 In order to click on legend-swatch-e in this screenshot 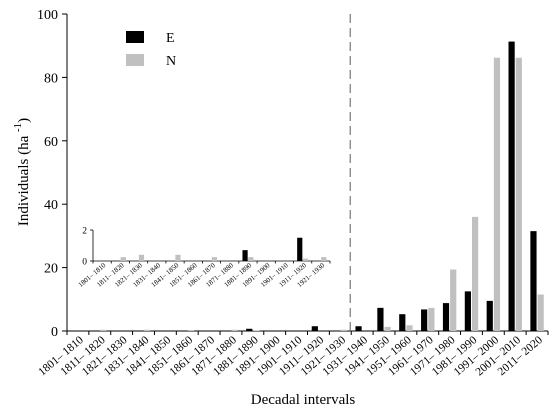, I will do `click(135, 37)`.